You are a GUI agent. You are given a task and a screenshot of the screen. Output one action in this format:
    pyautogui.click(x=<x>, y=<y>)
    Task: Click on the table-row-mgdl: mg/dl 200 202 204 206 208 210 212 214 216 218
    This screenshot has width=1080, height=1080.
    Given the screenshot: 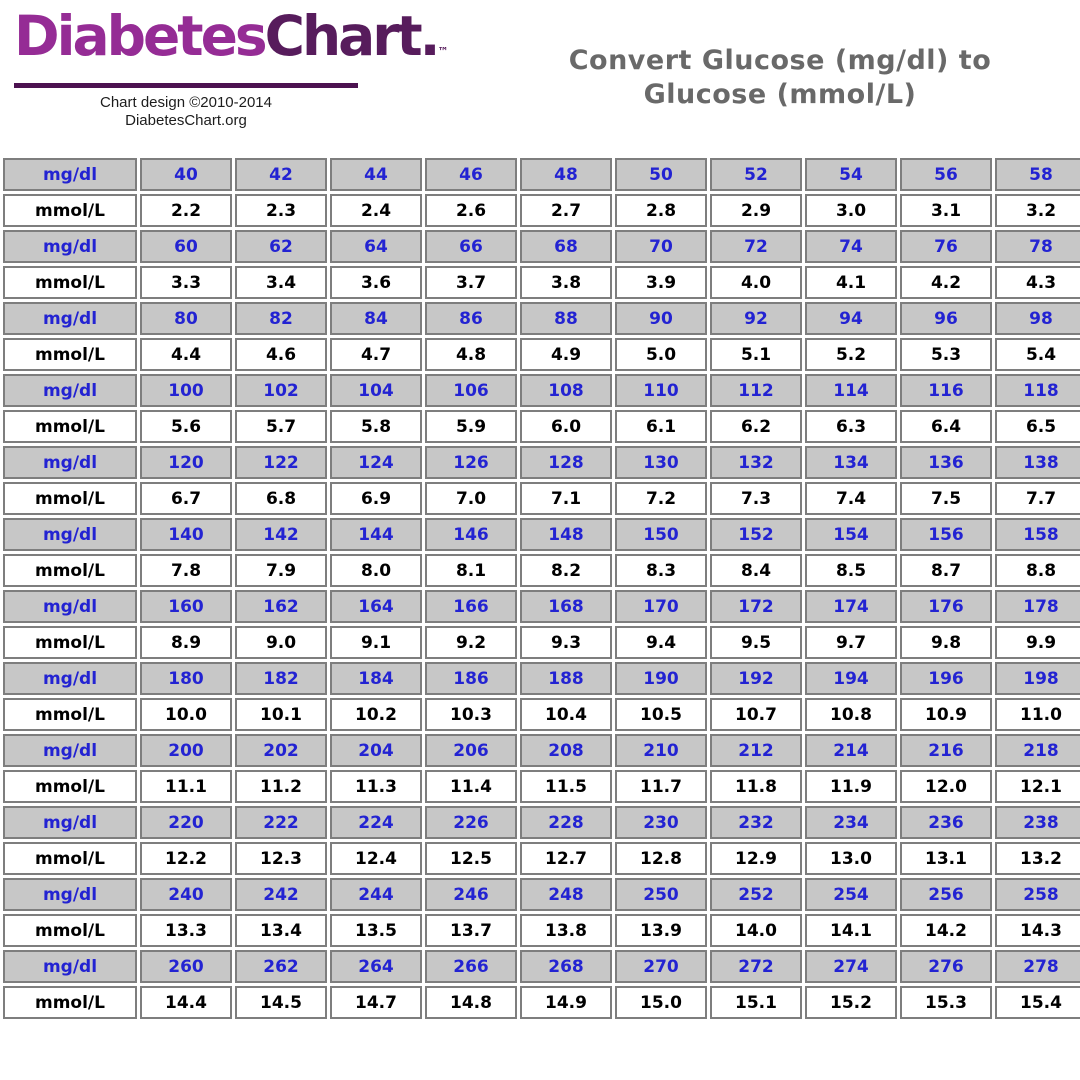 What is the action you would take?
    pyautogui.click(x=541, y=750)
    